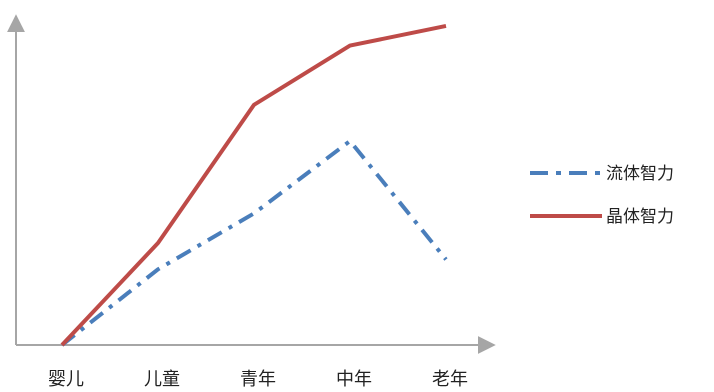 The image size is (714, 392). I want to click on x-tick-labels: 婴儿 儿童 青年 中年 老年, so click(258, 379).